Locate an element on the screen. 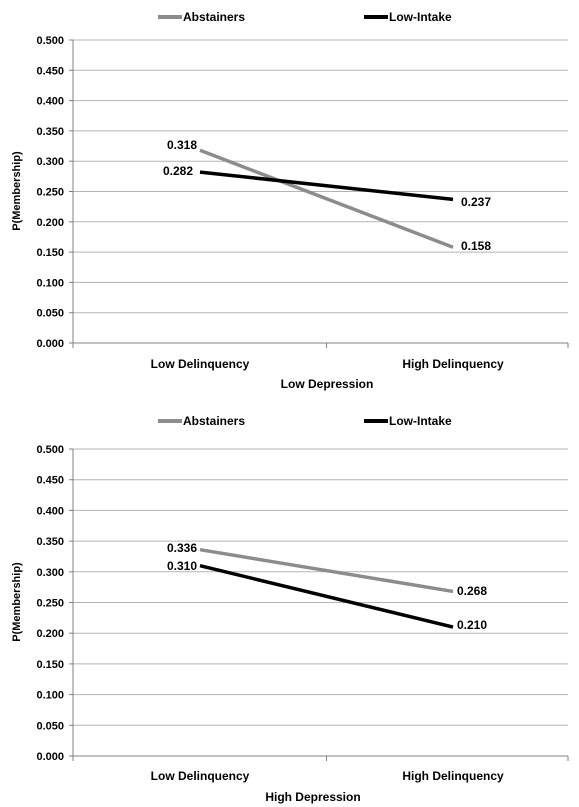 The width and height of the screenshot is (579, 807). x-axis-title: High Depression is located at coordinates (312, 797).